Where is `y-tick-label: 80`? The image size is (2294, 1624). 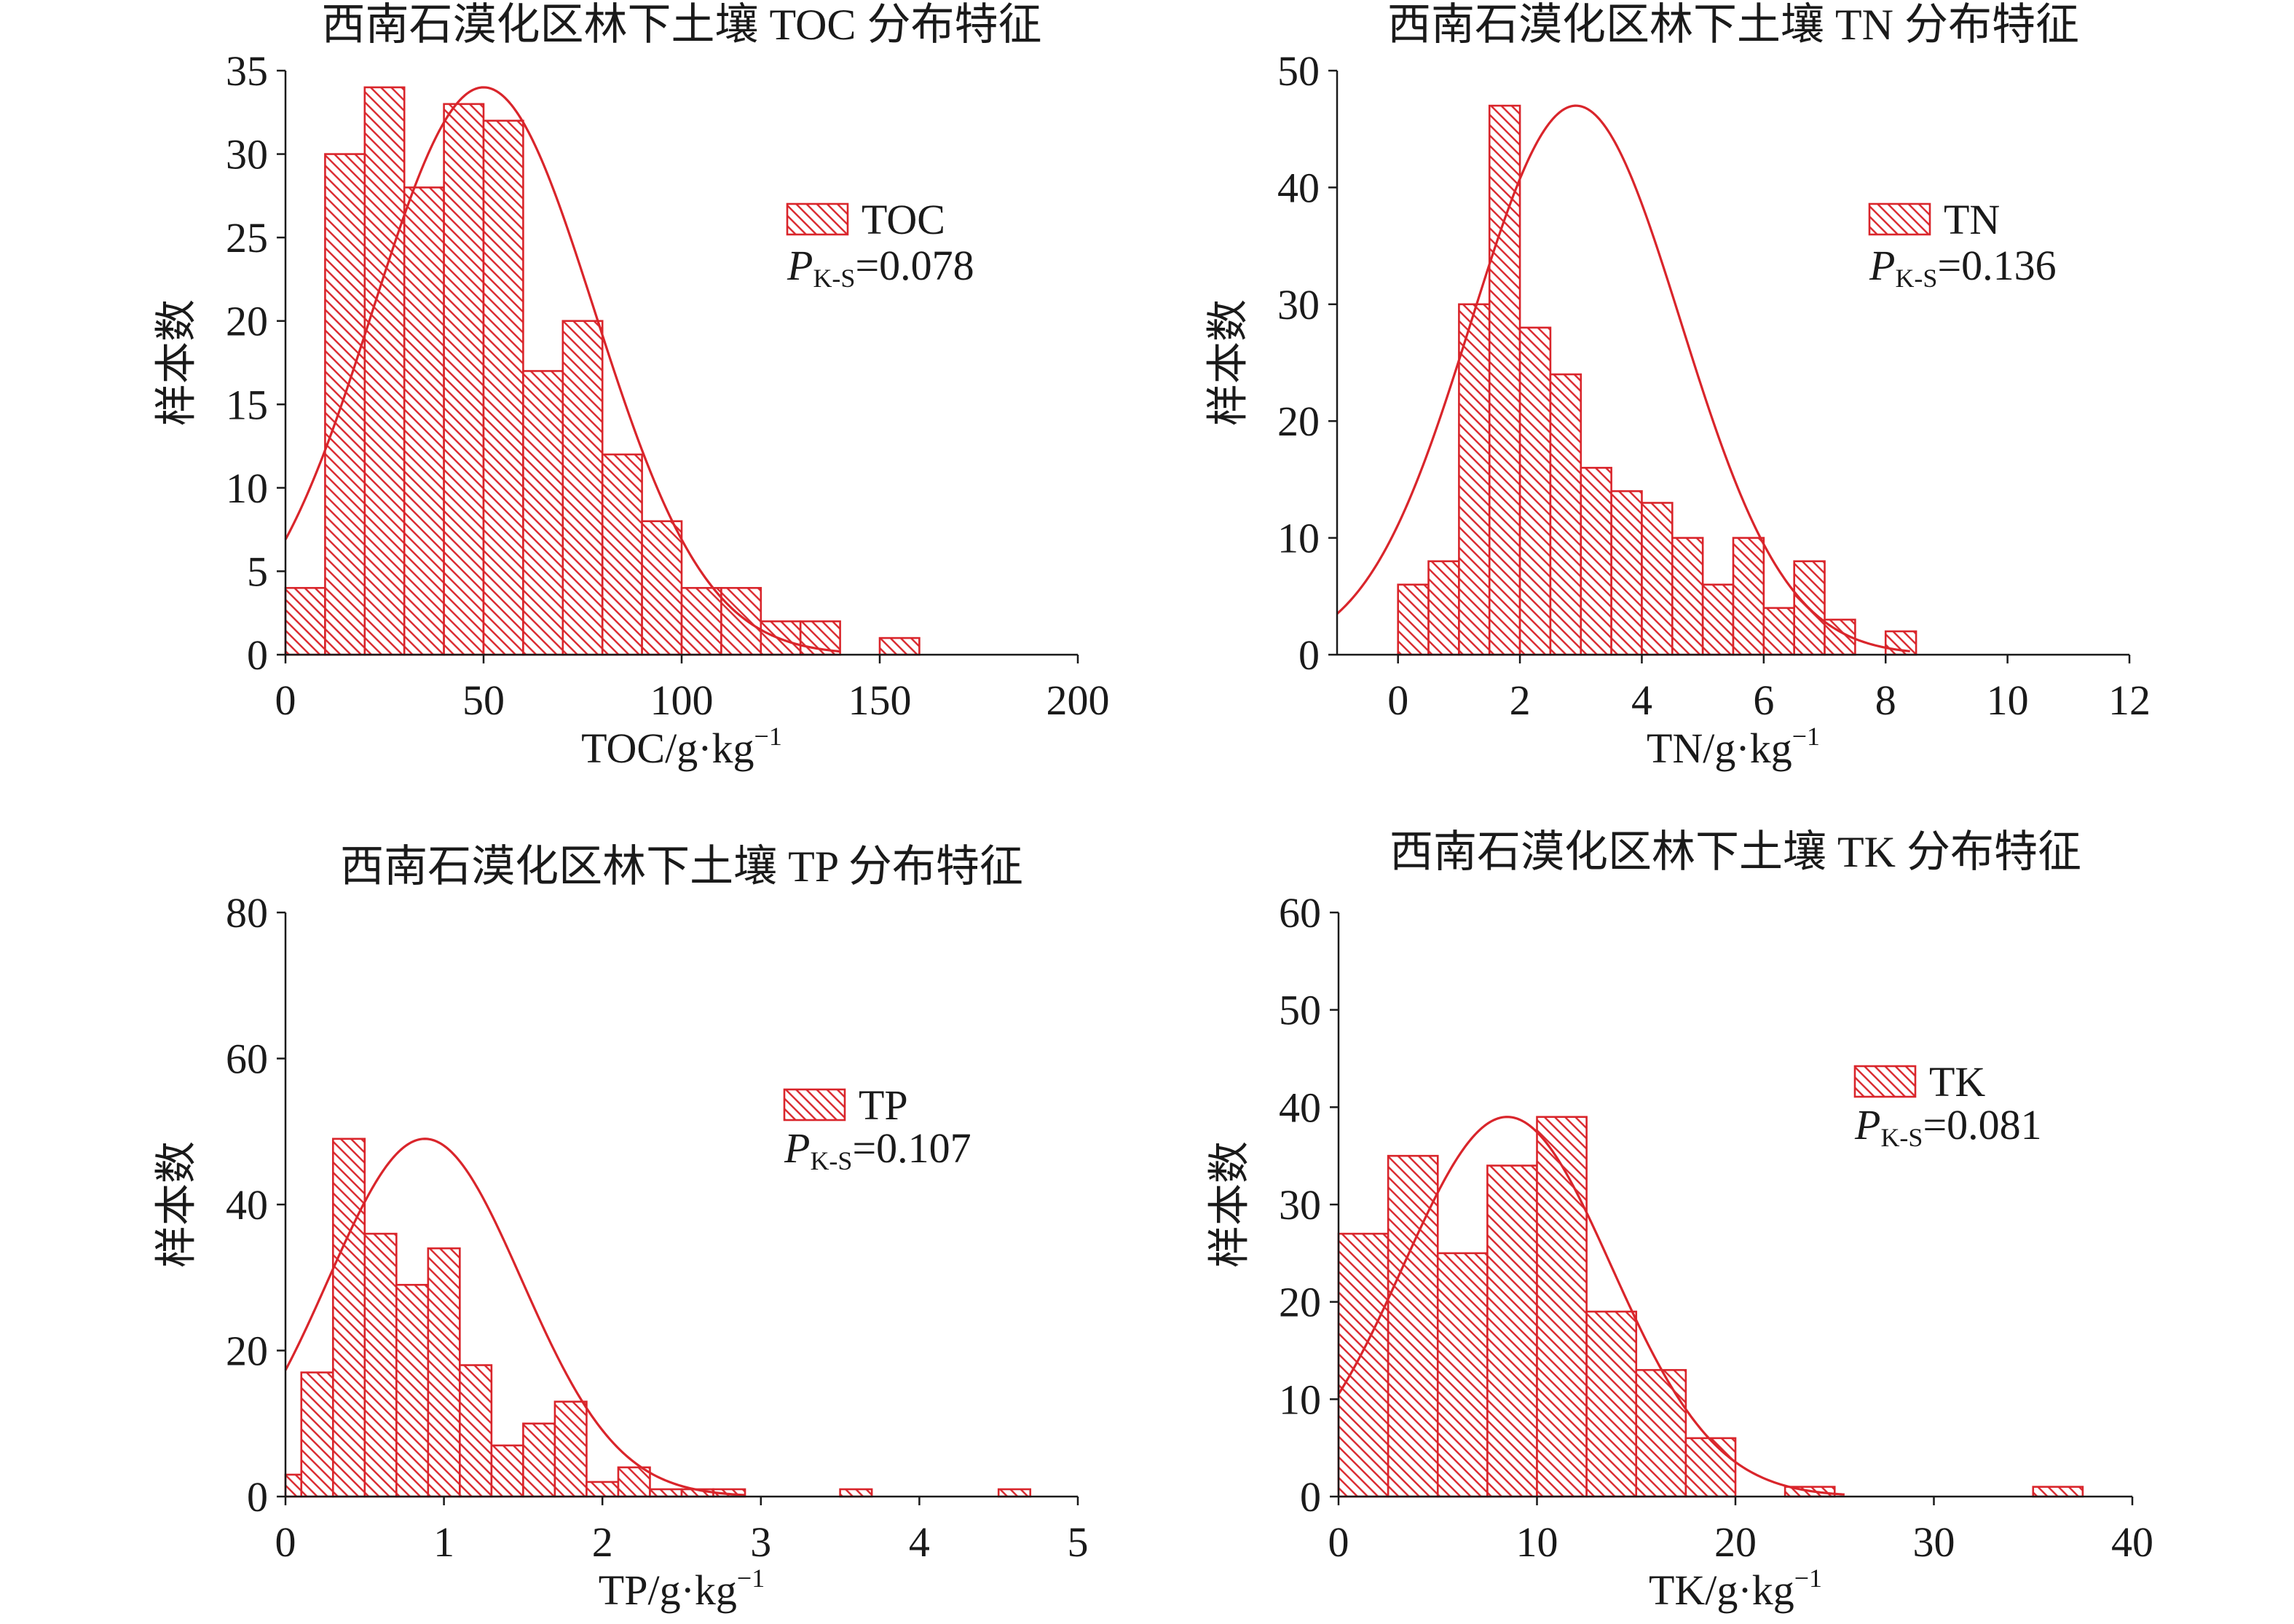 y-tick-label: 80 is located at coordinates (247, 913).